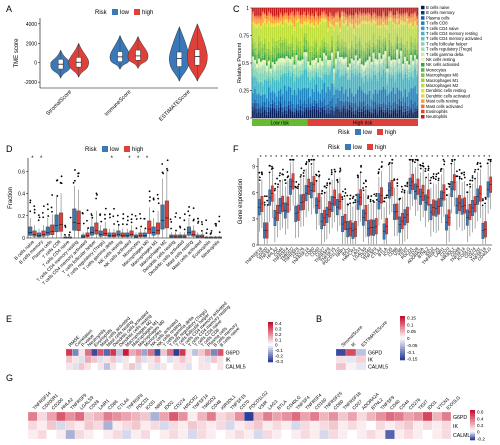  I want to click on c-legend-label: T cells regulatory (Tregs), so click(449, 49).